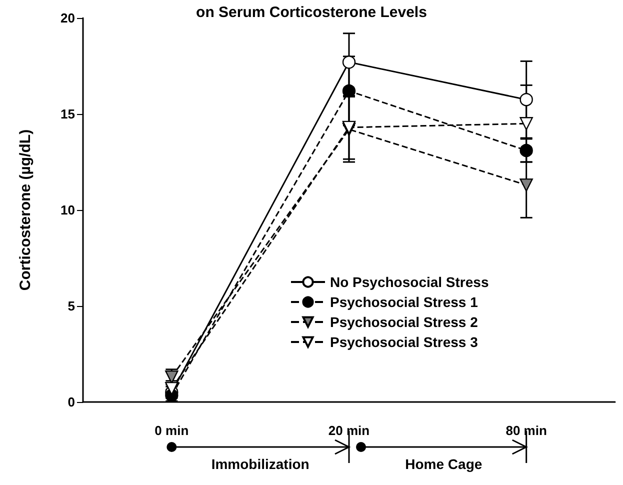 This screenshot has width=623, height=485. Describe the element at coordinates (443, 464) in the screenshot. I see `text: Home Cage` at that location.